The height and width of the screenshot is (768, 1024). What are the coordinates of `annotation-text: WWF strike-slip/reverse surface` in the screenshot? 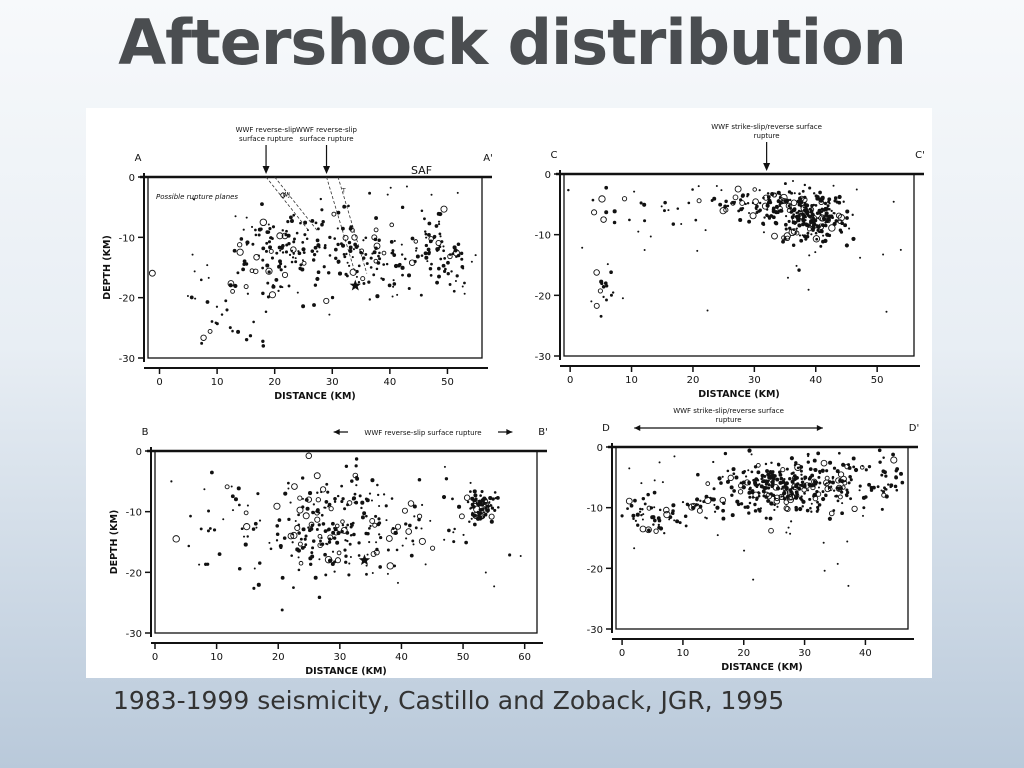 It's located at (728, 411).